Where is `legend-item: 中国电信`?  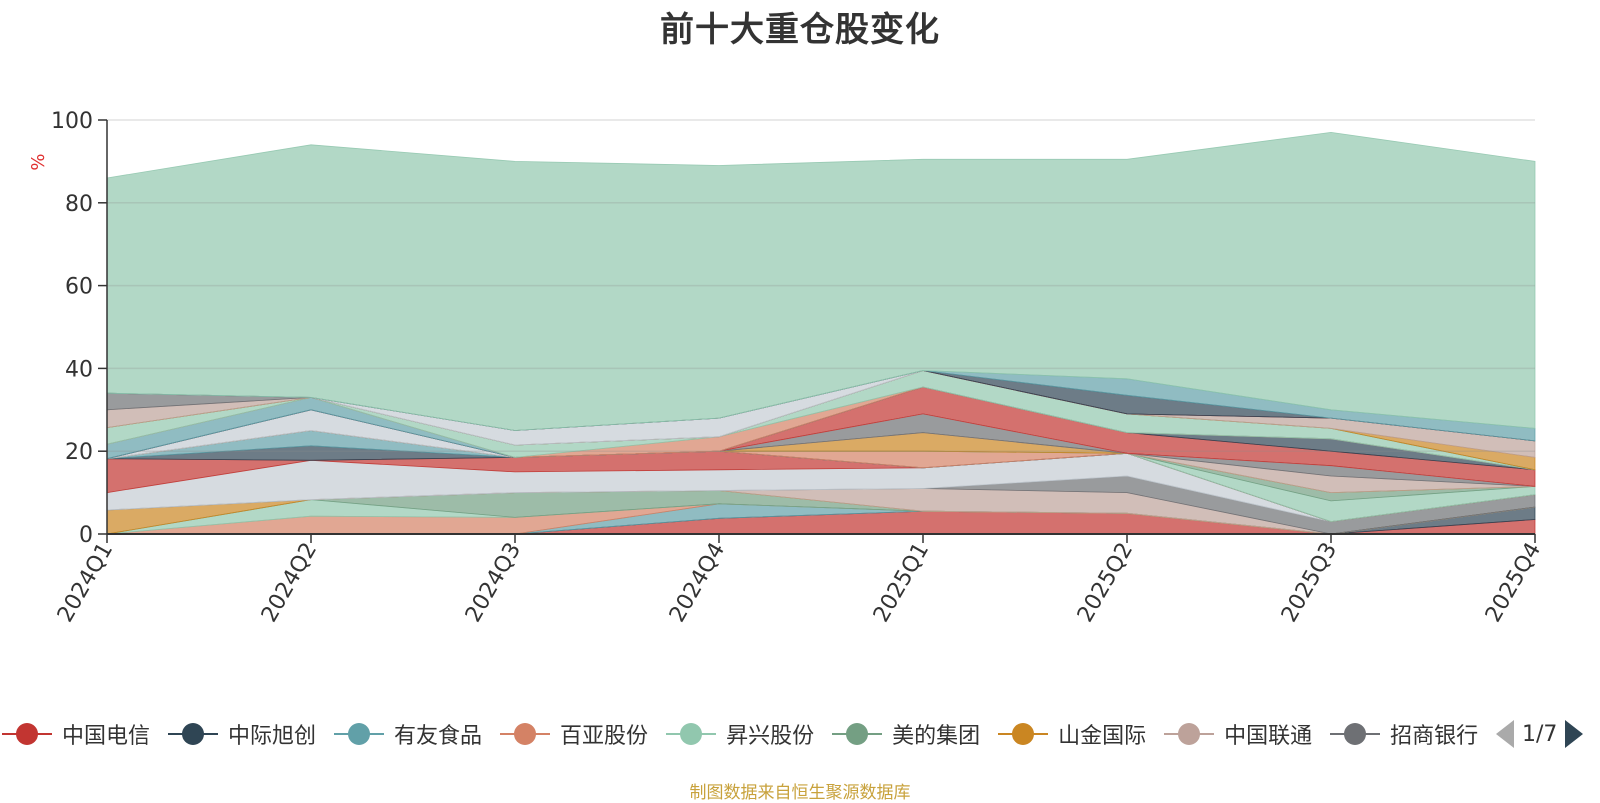 legend-item: 中国电信 is located at coordinates (76, 734).